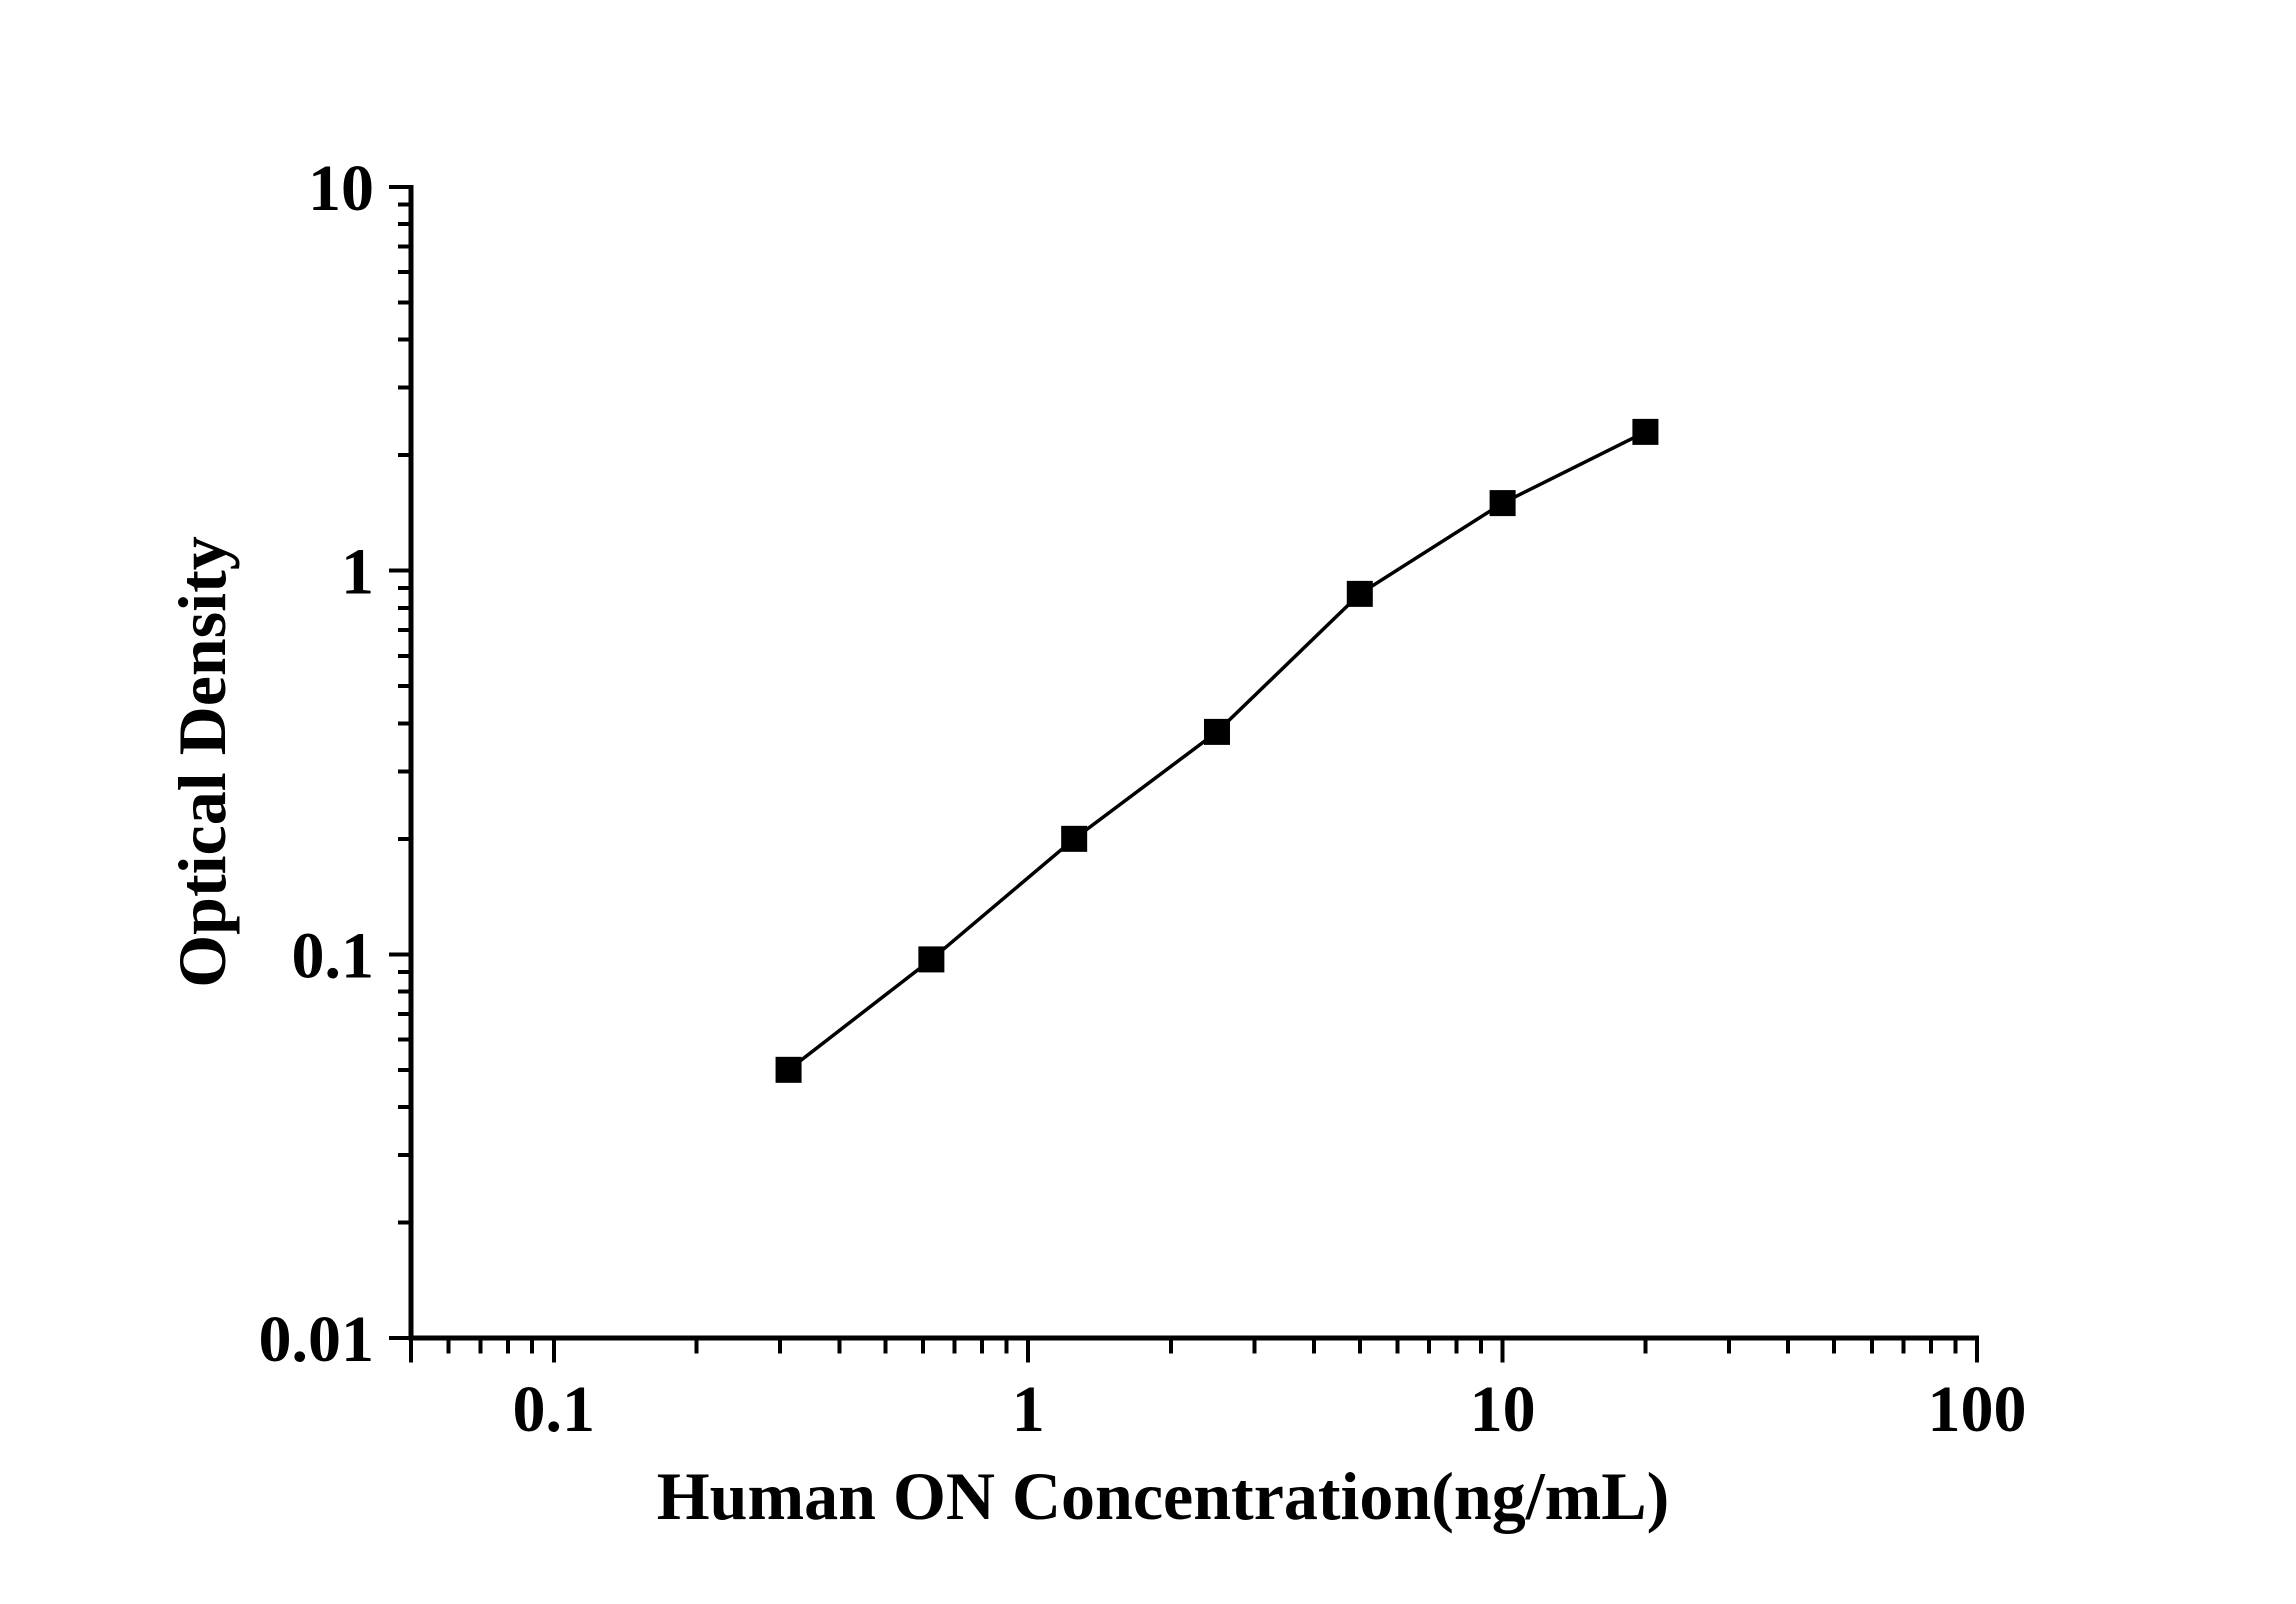 This screenshot has height=1604, width=2296. I want to click on series-line, so click(1217, 751).